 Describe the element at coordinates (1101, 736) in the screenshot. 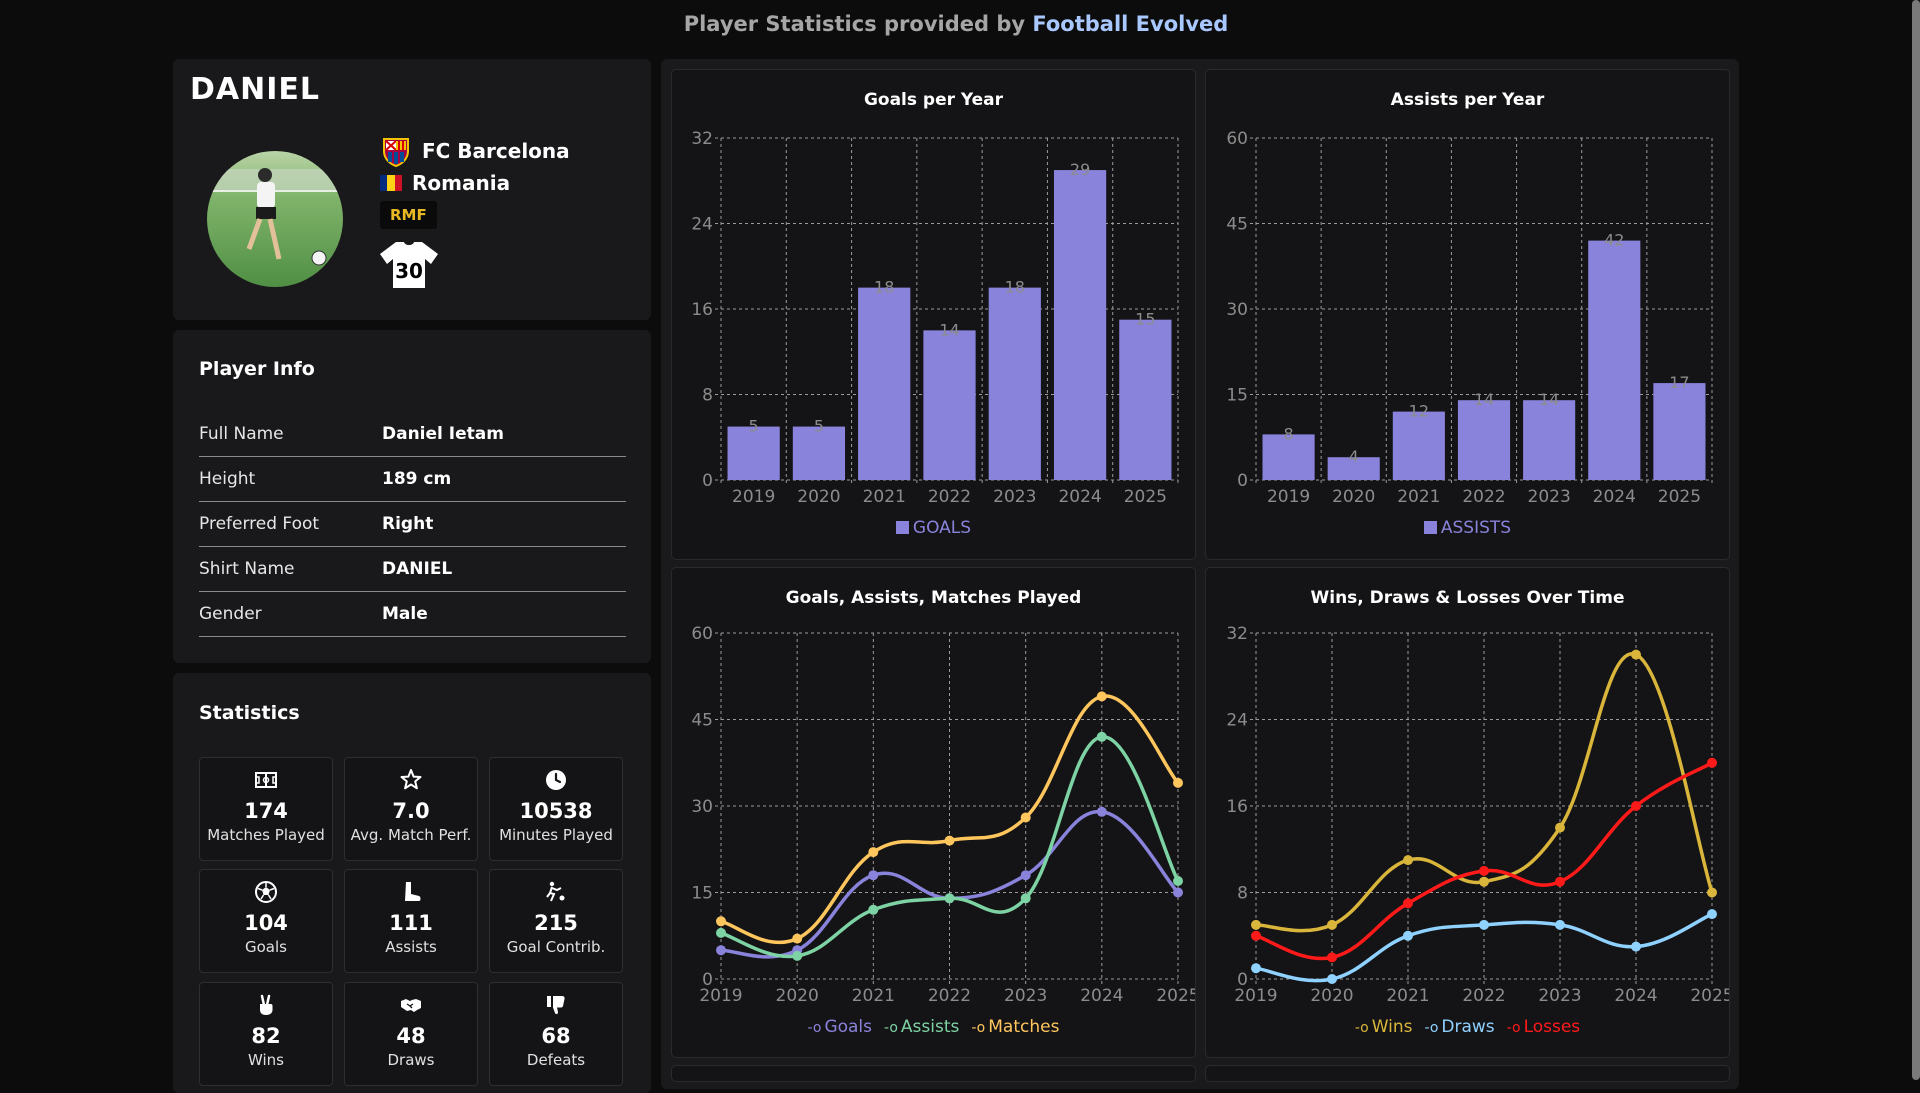

I see `point-assists-2024` at that location.